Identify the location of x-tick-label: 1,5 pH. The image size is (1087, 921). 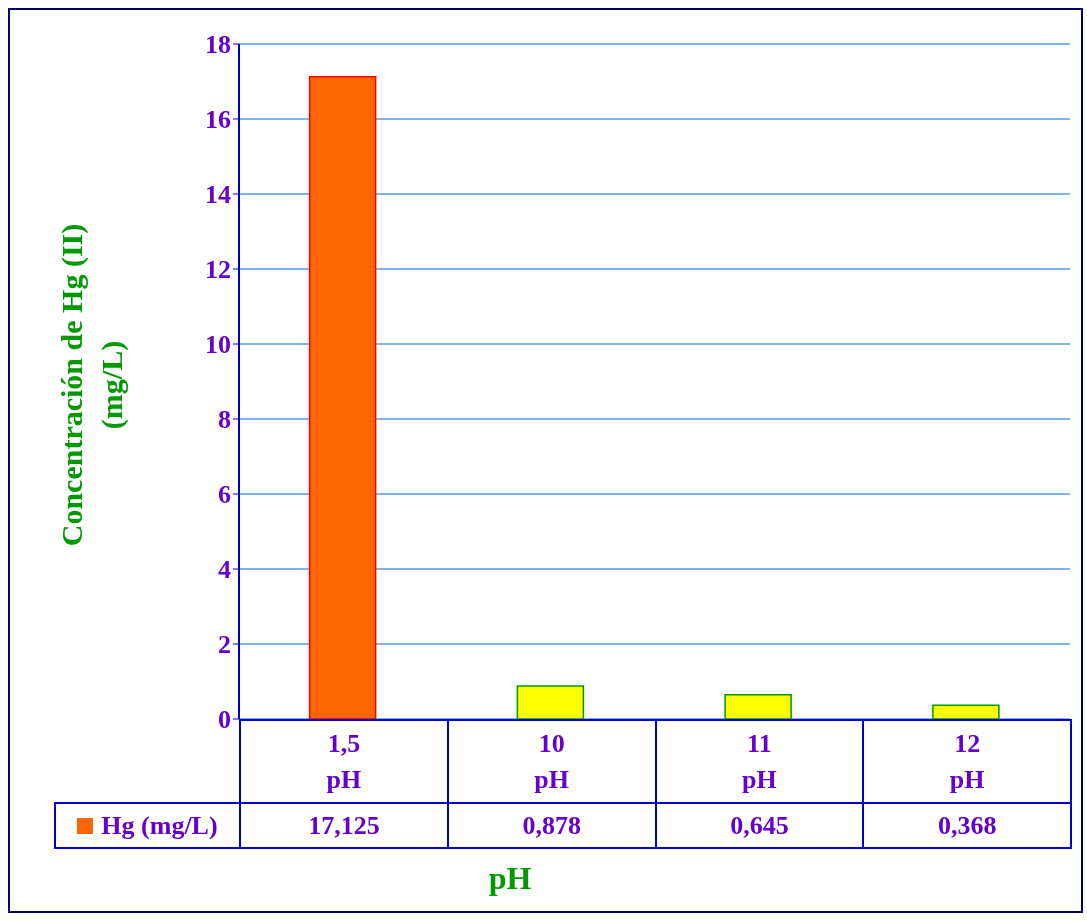
(344, 761).